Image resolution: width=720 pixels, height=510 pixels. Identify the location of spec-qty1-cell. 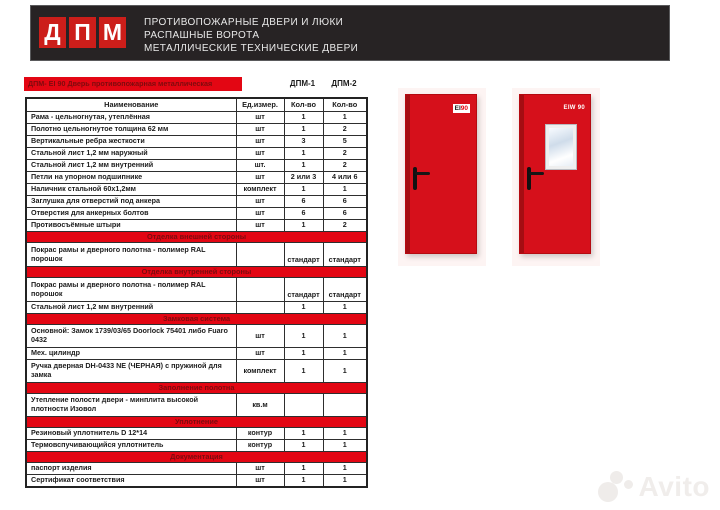
(303, 405).